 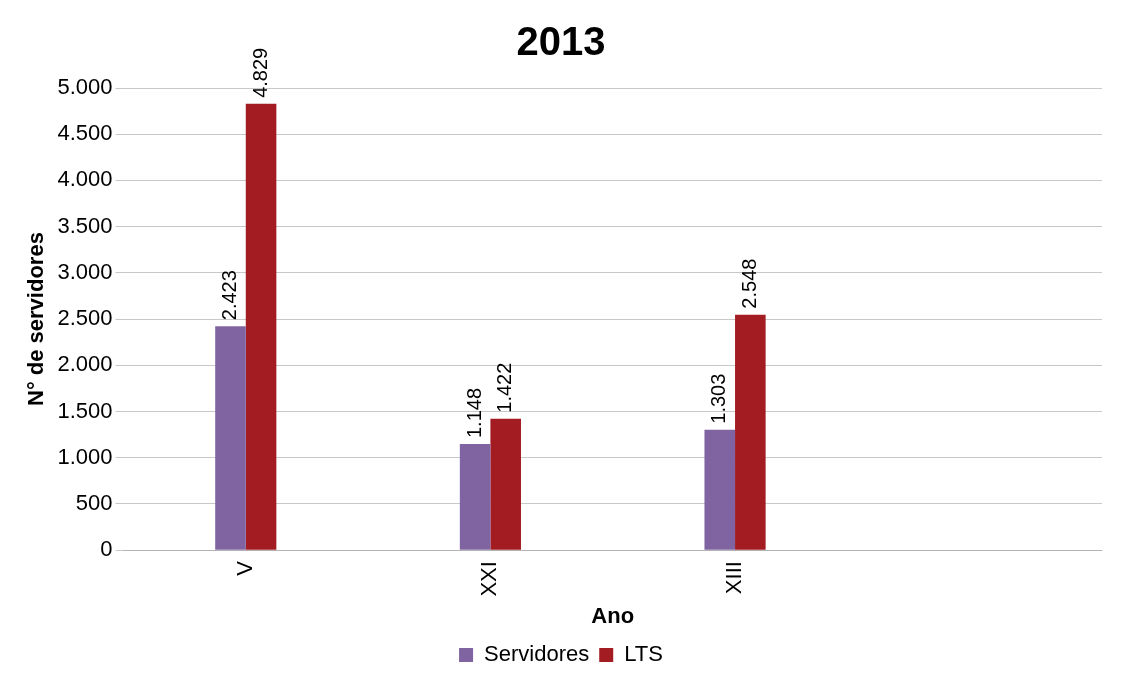 What do you see at coordinates (259, 72) in the screenshot?
I see `data-label: 4.829` at bounding box center [259, 72].